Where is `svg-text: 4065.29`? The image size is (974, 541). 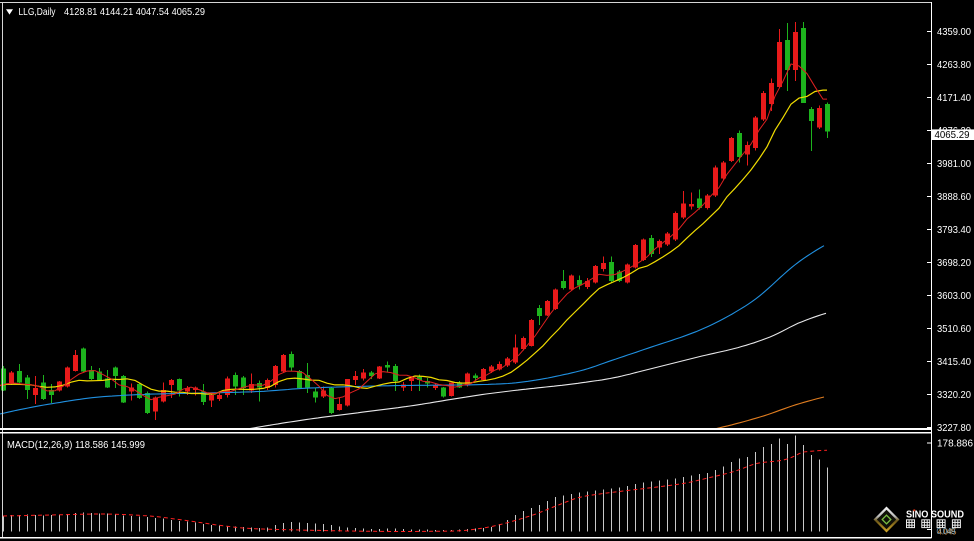
svg-text: 4065.29 is located at coordinates (952, 135).